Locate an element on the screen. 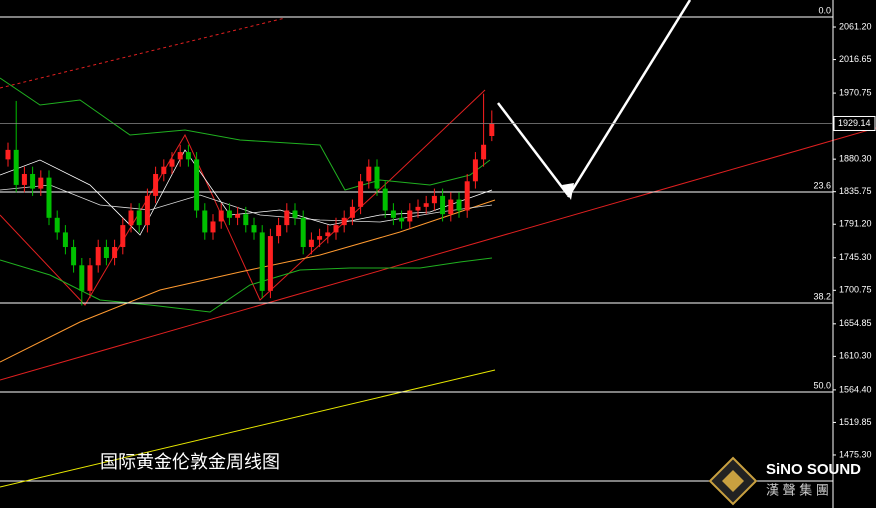 The image size is (876, 508). y-tick-label: 1791.20 is located at coordinates (855, 224).